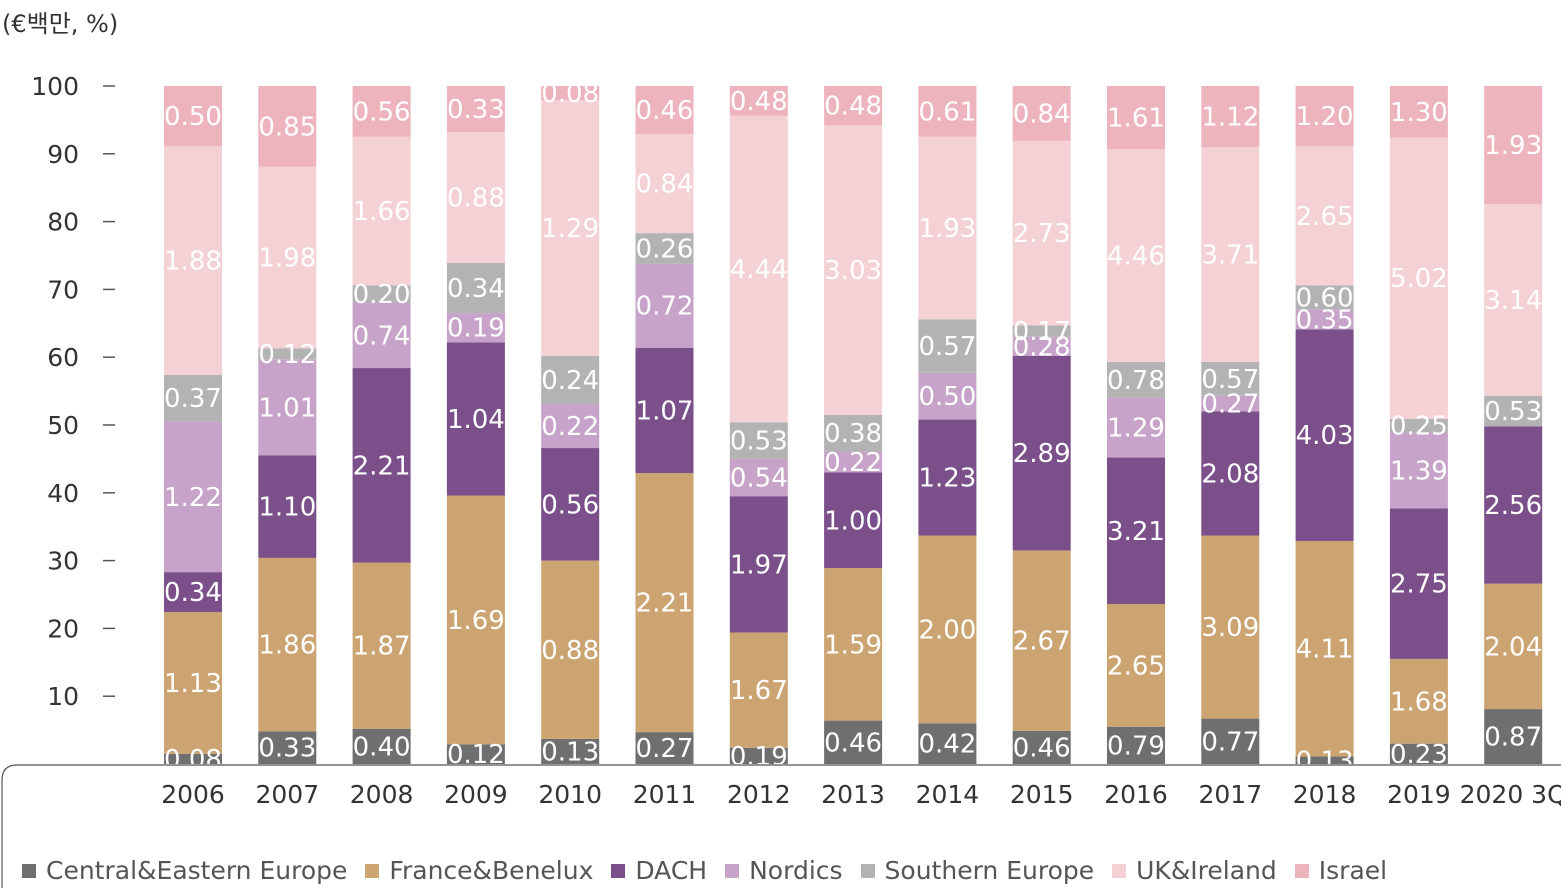 This screenshot has height=888, width=1561. Describe the element at coordinates (1419, 702) in the screenshot. I see `data-label: 1.68` at that location.